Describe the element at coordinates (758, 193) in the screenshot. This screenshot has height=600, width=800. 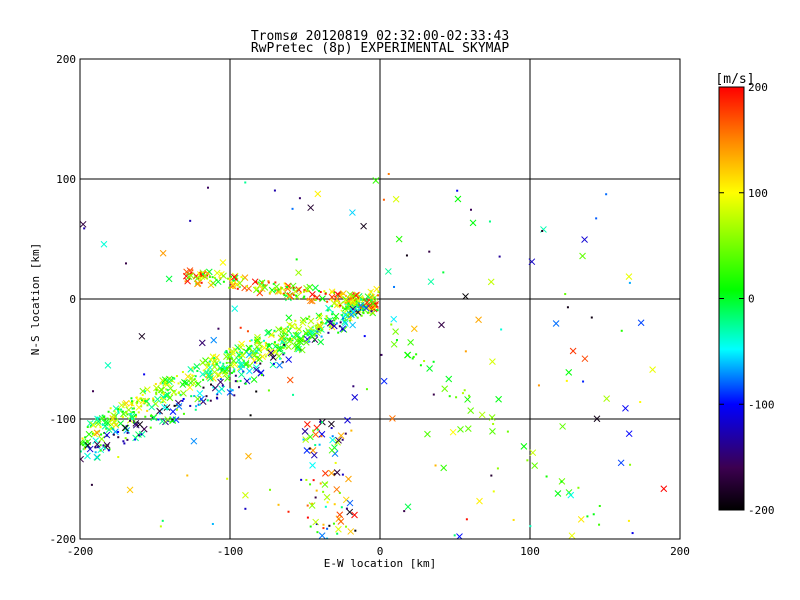
I see `colorbar-tick-label: 100` at that location.